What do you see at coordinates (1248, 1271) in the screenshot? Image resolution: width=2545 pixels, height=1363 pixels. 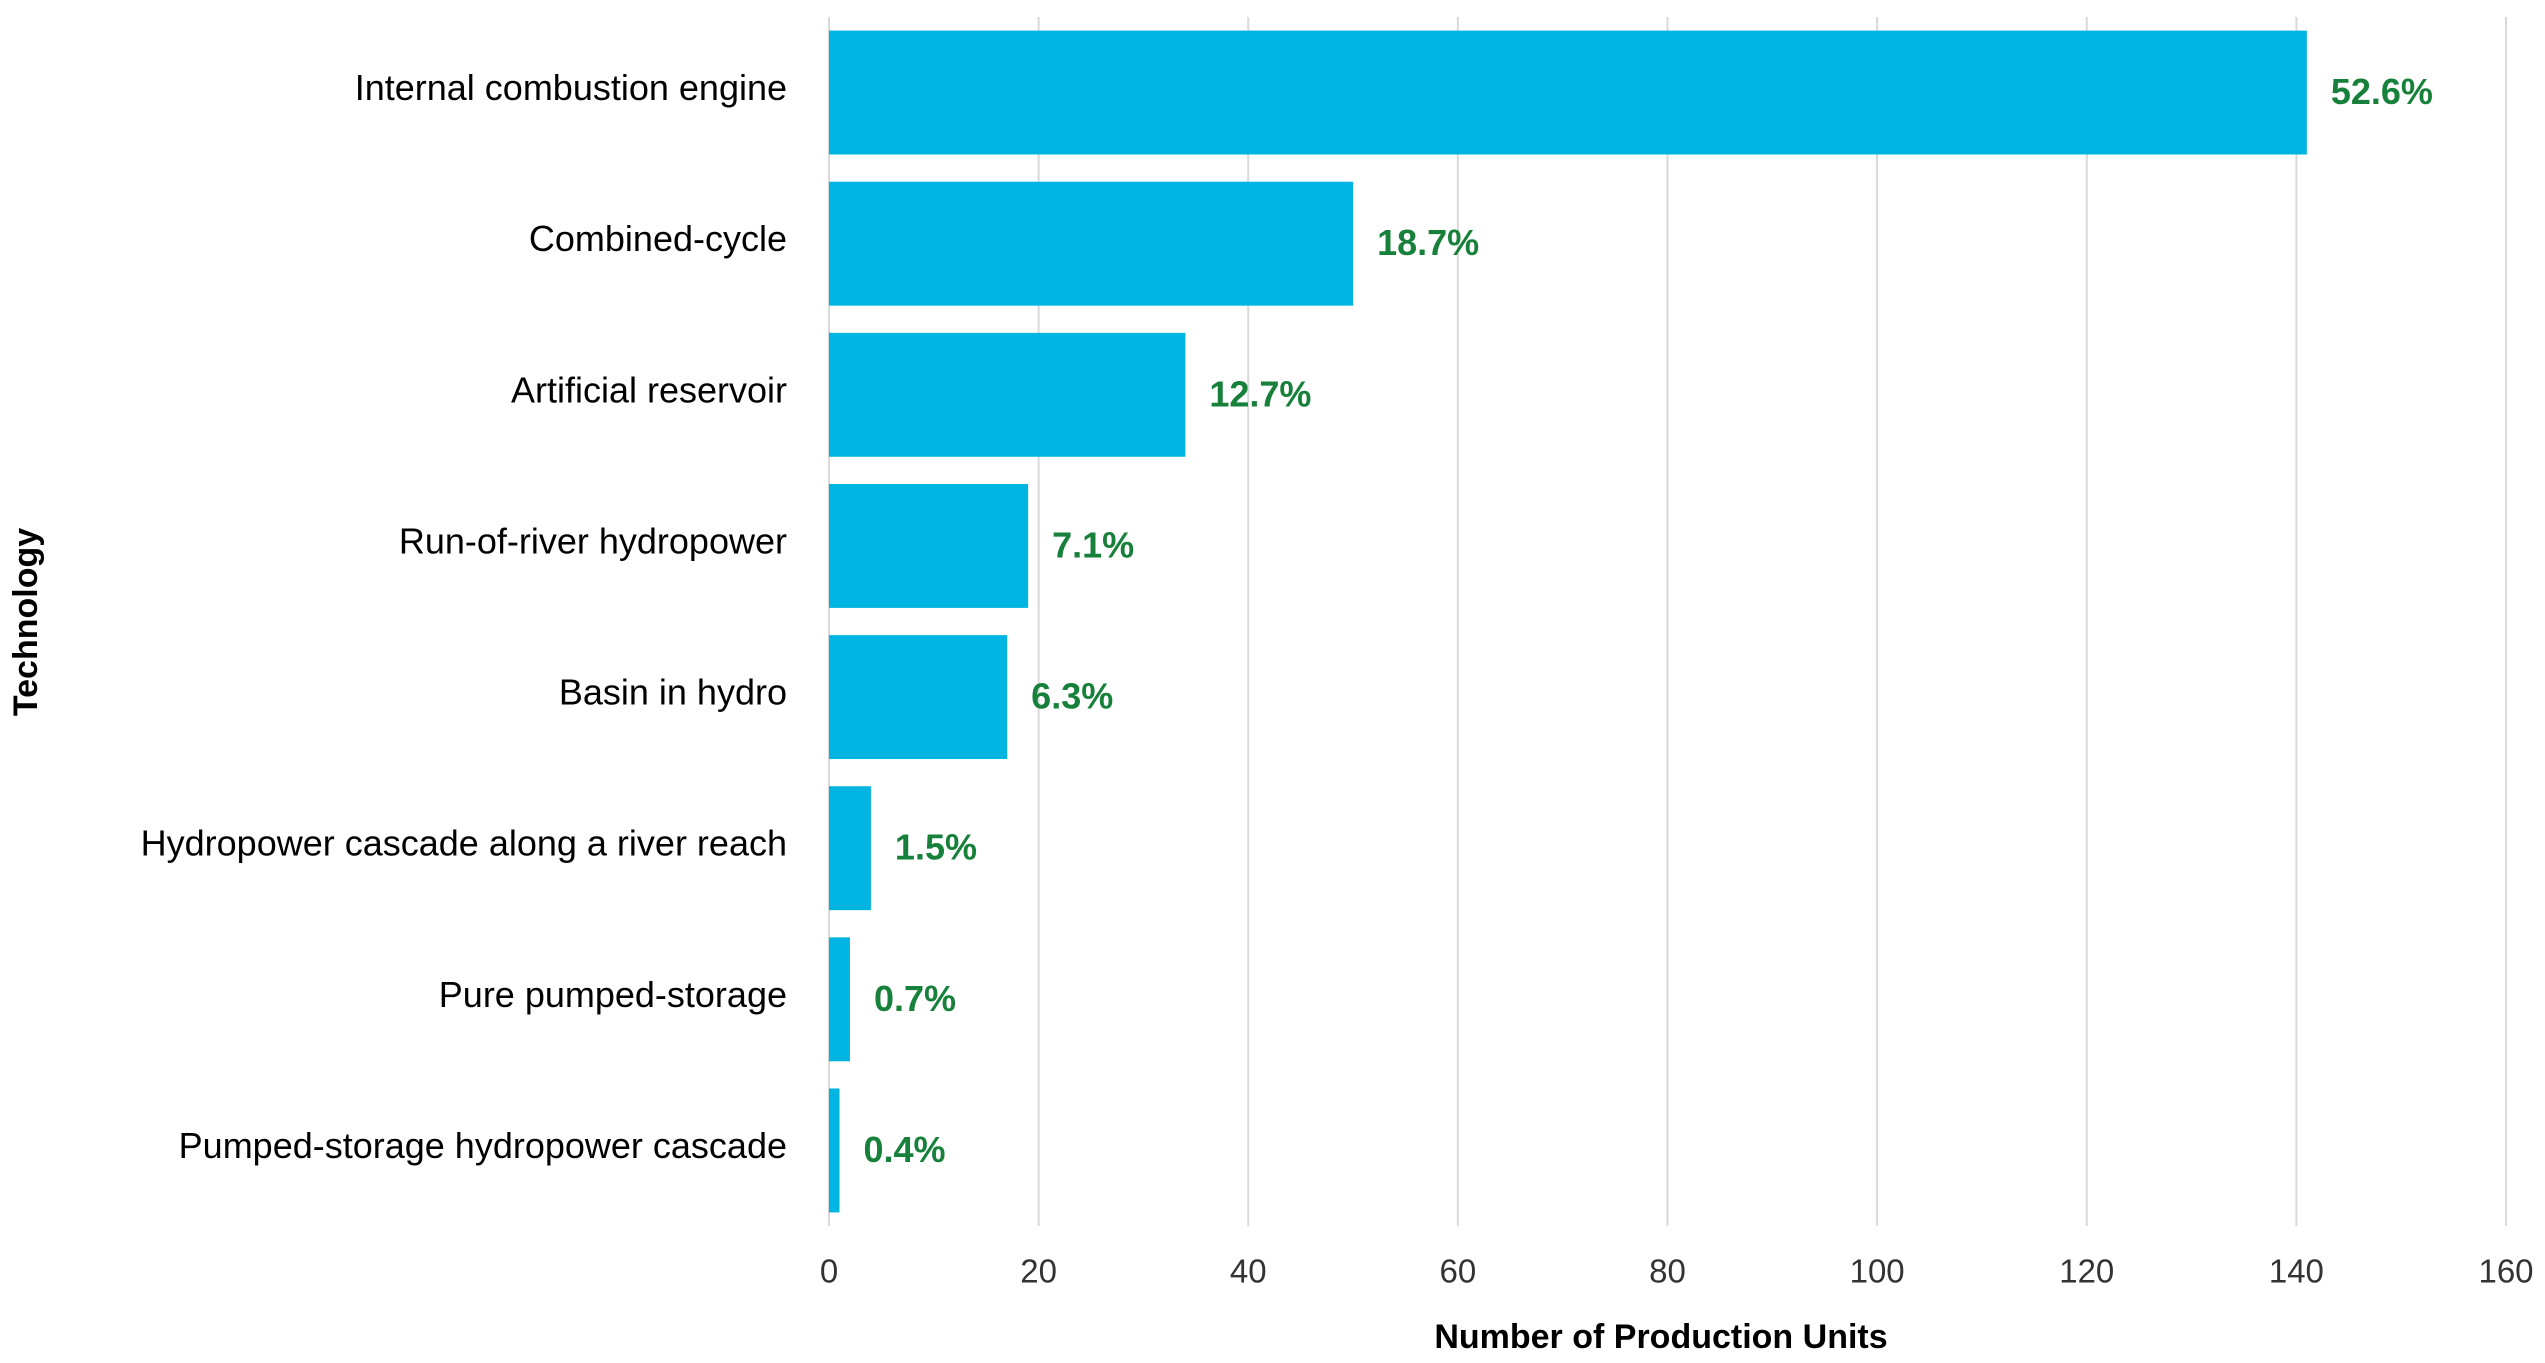 I see `x-tick-label: 40` at bounding box center [1248, 1271].